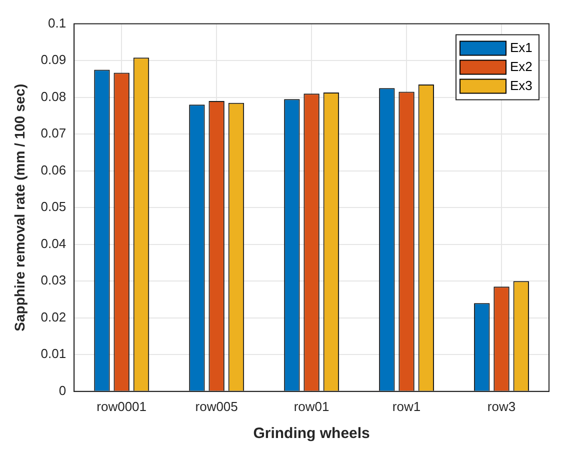  Describe the element at coordinates (53, 133) in the screenshot. I see `y-tick-label: 0.07` at that location.